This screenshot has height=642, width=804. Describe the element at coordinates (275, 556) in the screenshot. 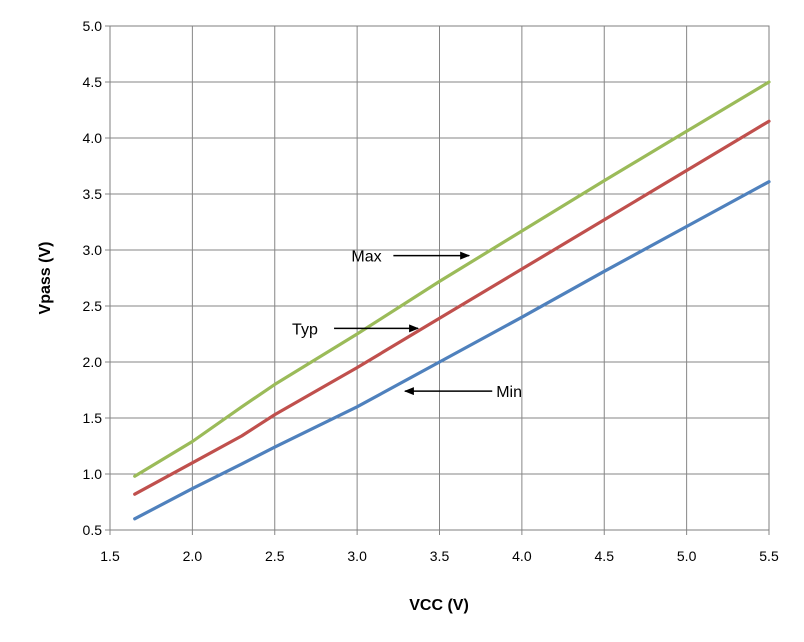

I see `x-tick-label: 2.5` at that location.